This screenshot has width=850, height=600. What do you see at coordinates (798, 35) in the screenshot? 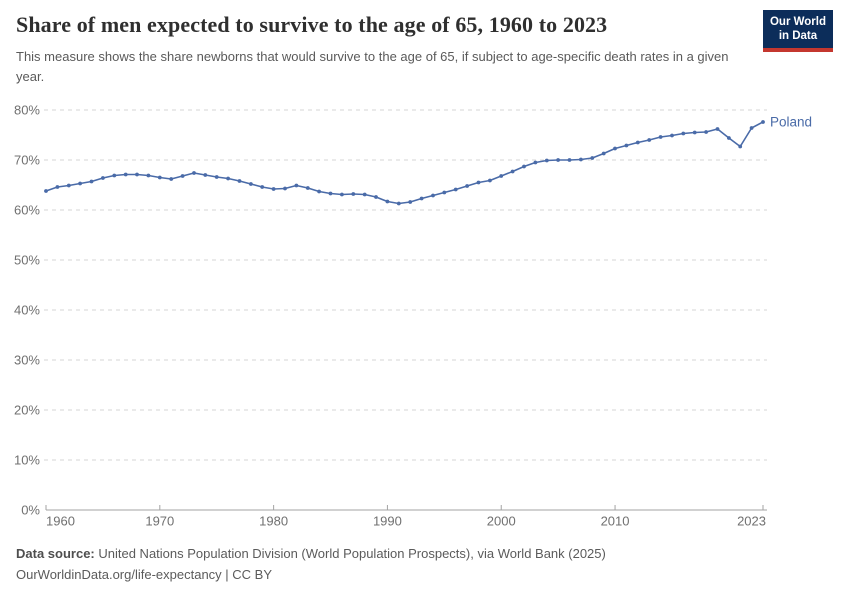
I see `owid-logo-line2: in Data` at bounding box center [798, 35].